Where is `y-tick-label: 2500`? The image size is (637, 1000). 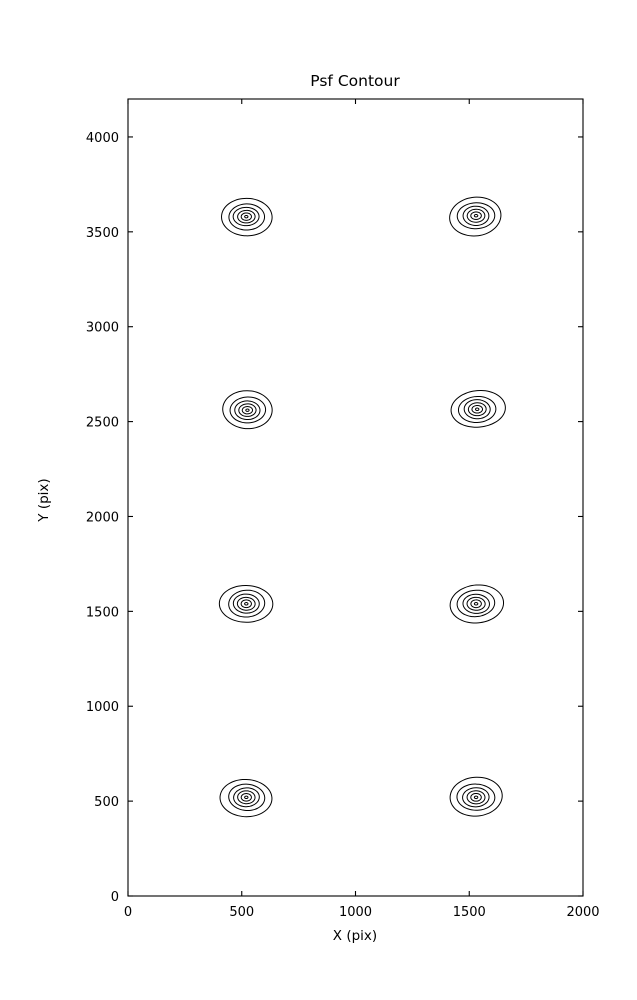 y-tick-label: 2500 is located at coordinates (102, 423).